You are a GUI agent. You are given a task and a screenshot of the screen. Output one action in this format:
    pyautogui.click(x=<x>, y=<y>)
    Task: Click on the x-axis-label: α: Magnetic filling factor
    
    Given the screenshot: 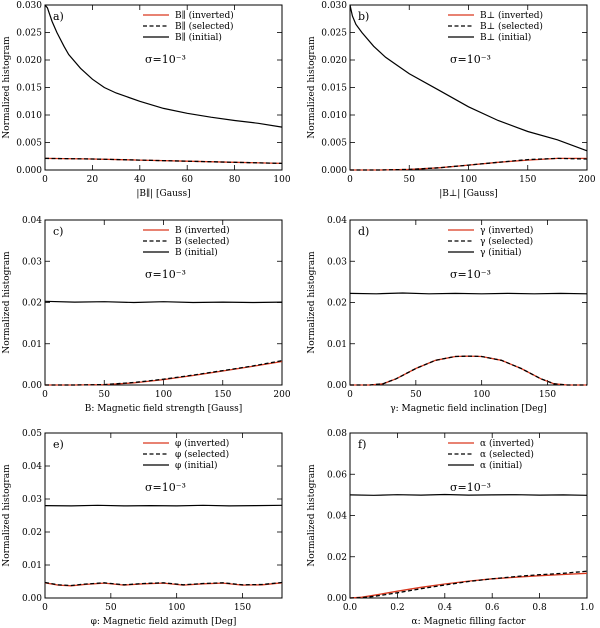 What is the action you would take?
    pyautogui.click(x=469, y=622)
    